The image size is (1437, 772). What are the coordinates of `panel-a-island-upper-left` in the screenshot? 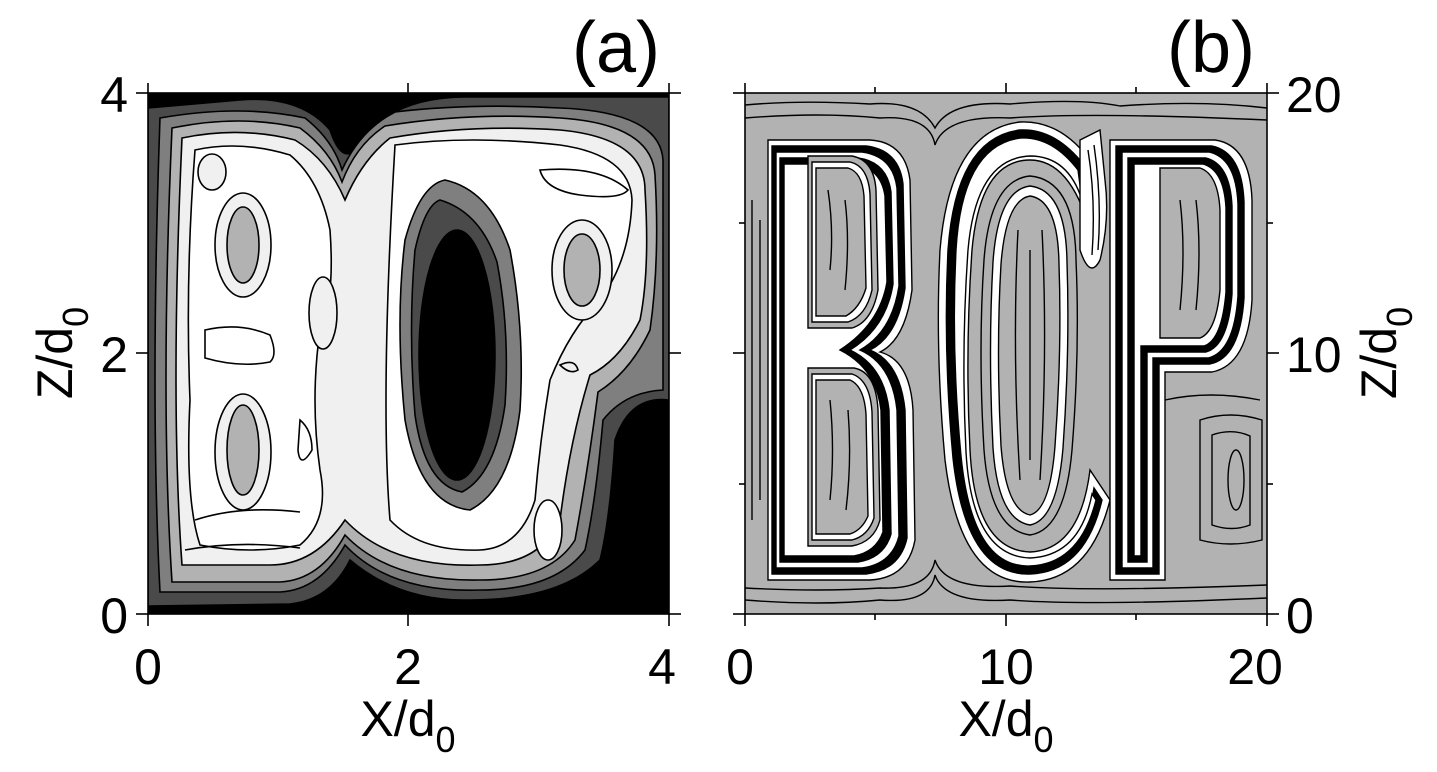 It's located at (243, 245).